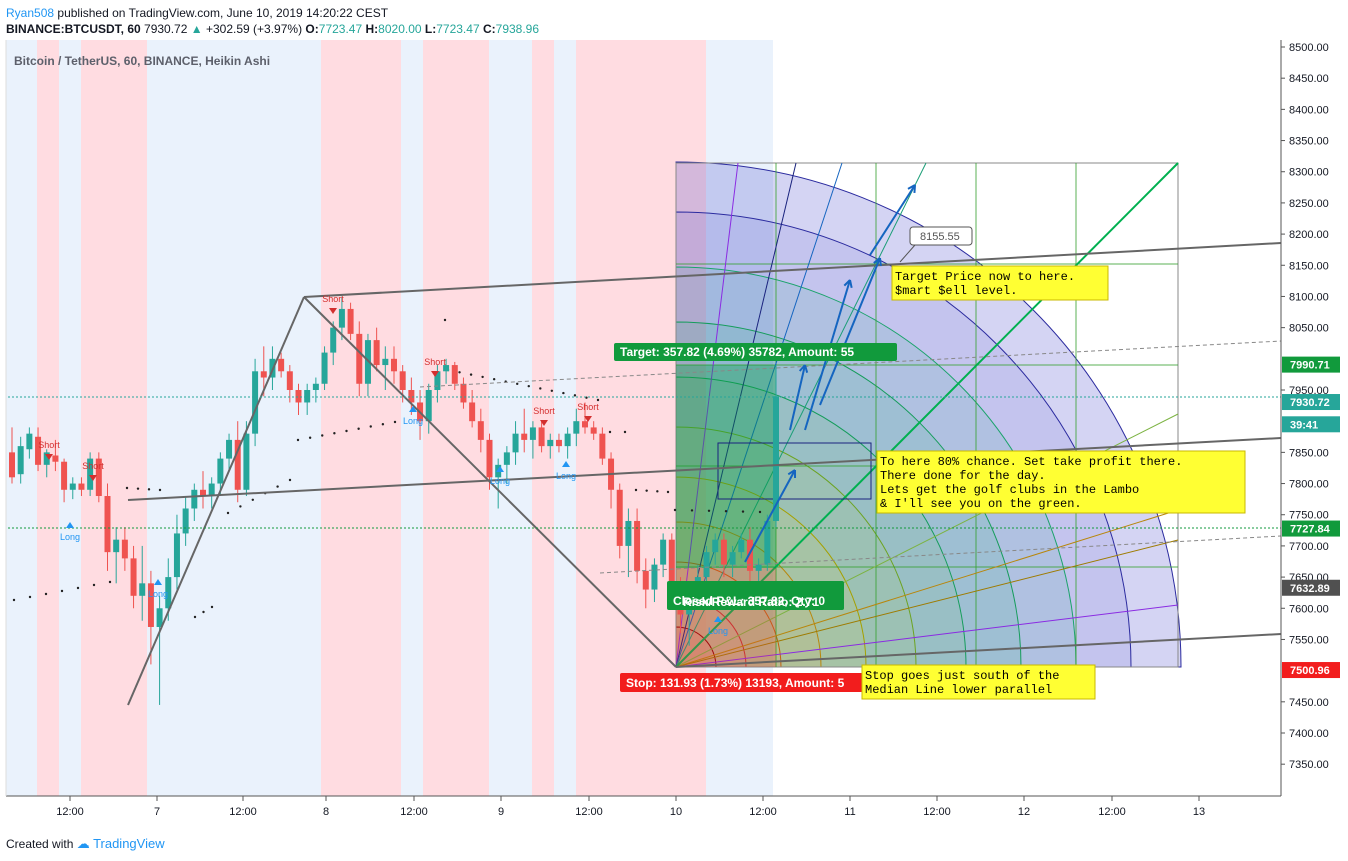 The height and width of the screenshot is (861, 1348). What do you see at coordinates (1309, 142) in the screenshot?
I see `price-tick-label: 8350.00` at bounding box center [1309, 142].